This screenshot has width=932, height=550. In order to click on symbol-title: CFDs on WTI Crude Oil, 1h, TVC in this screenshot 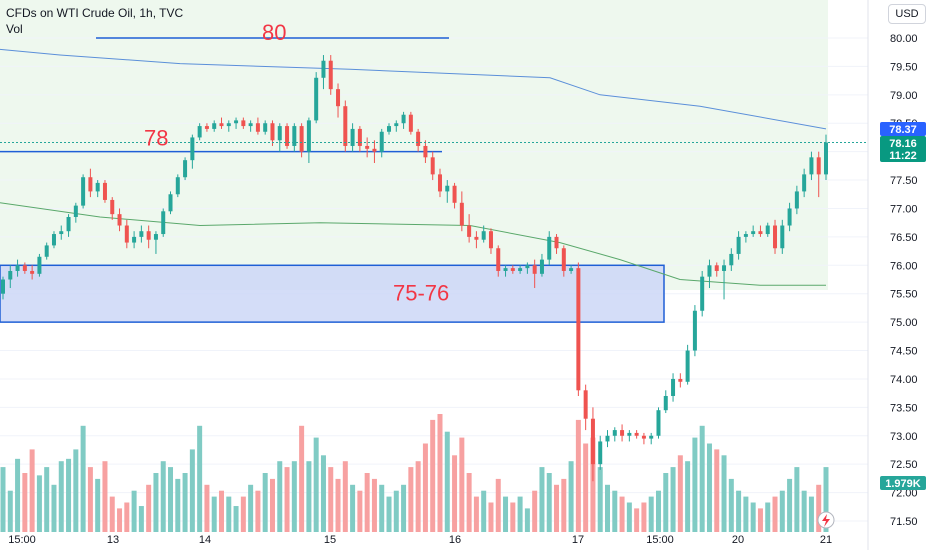, I will do `click(95, 13)`.